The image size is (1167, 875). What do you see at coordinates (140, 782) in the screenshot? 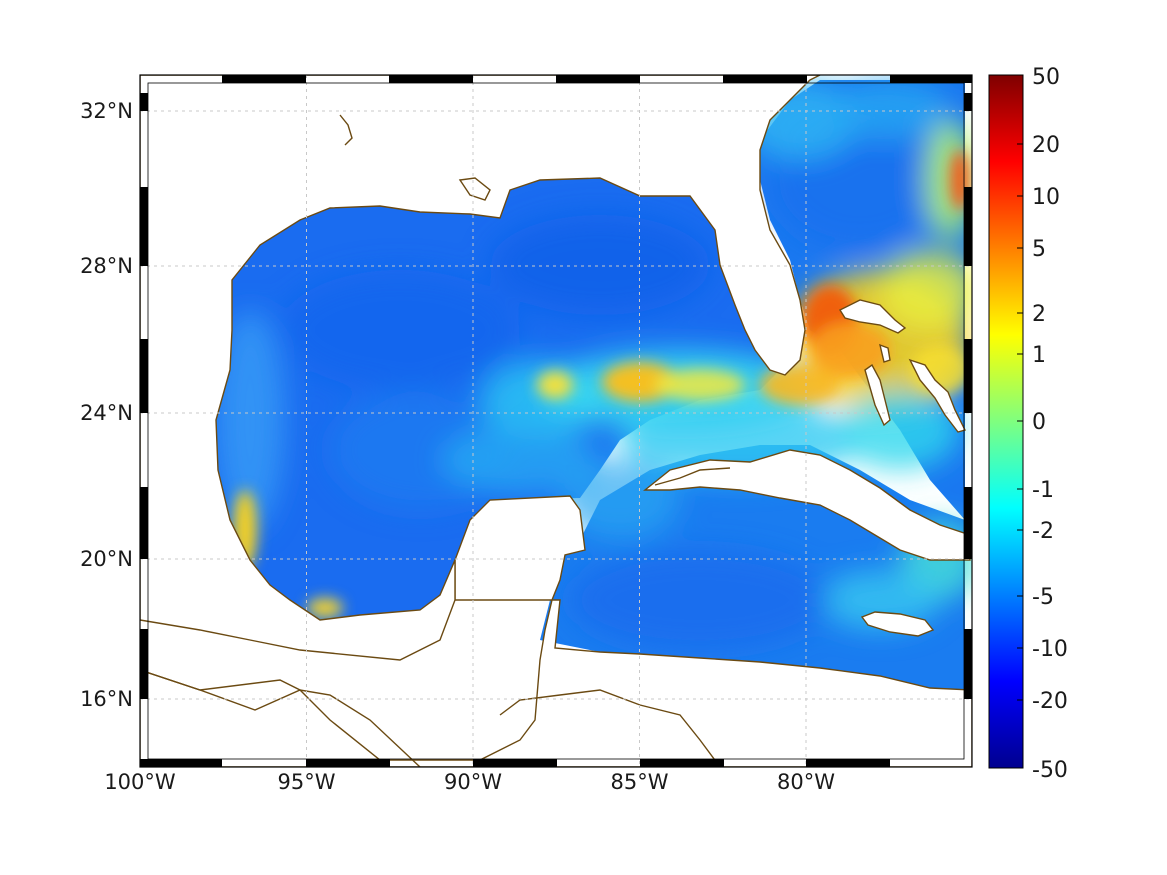
I see `x-tick-label: 100°W` at bounding box center [140, 782].